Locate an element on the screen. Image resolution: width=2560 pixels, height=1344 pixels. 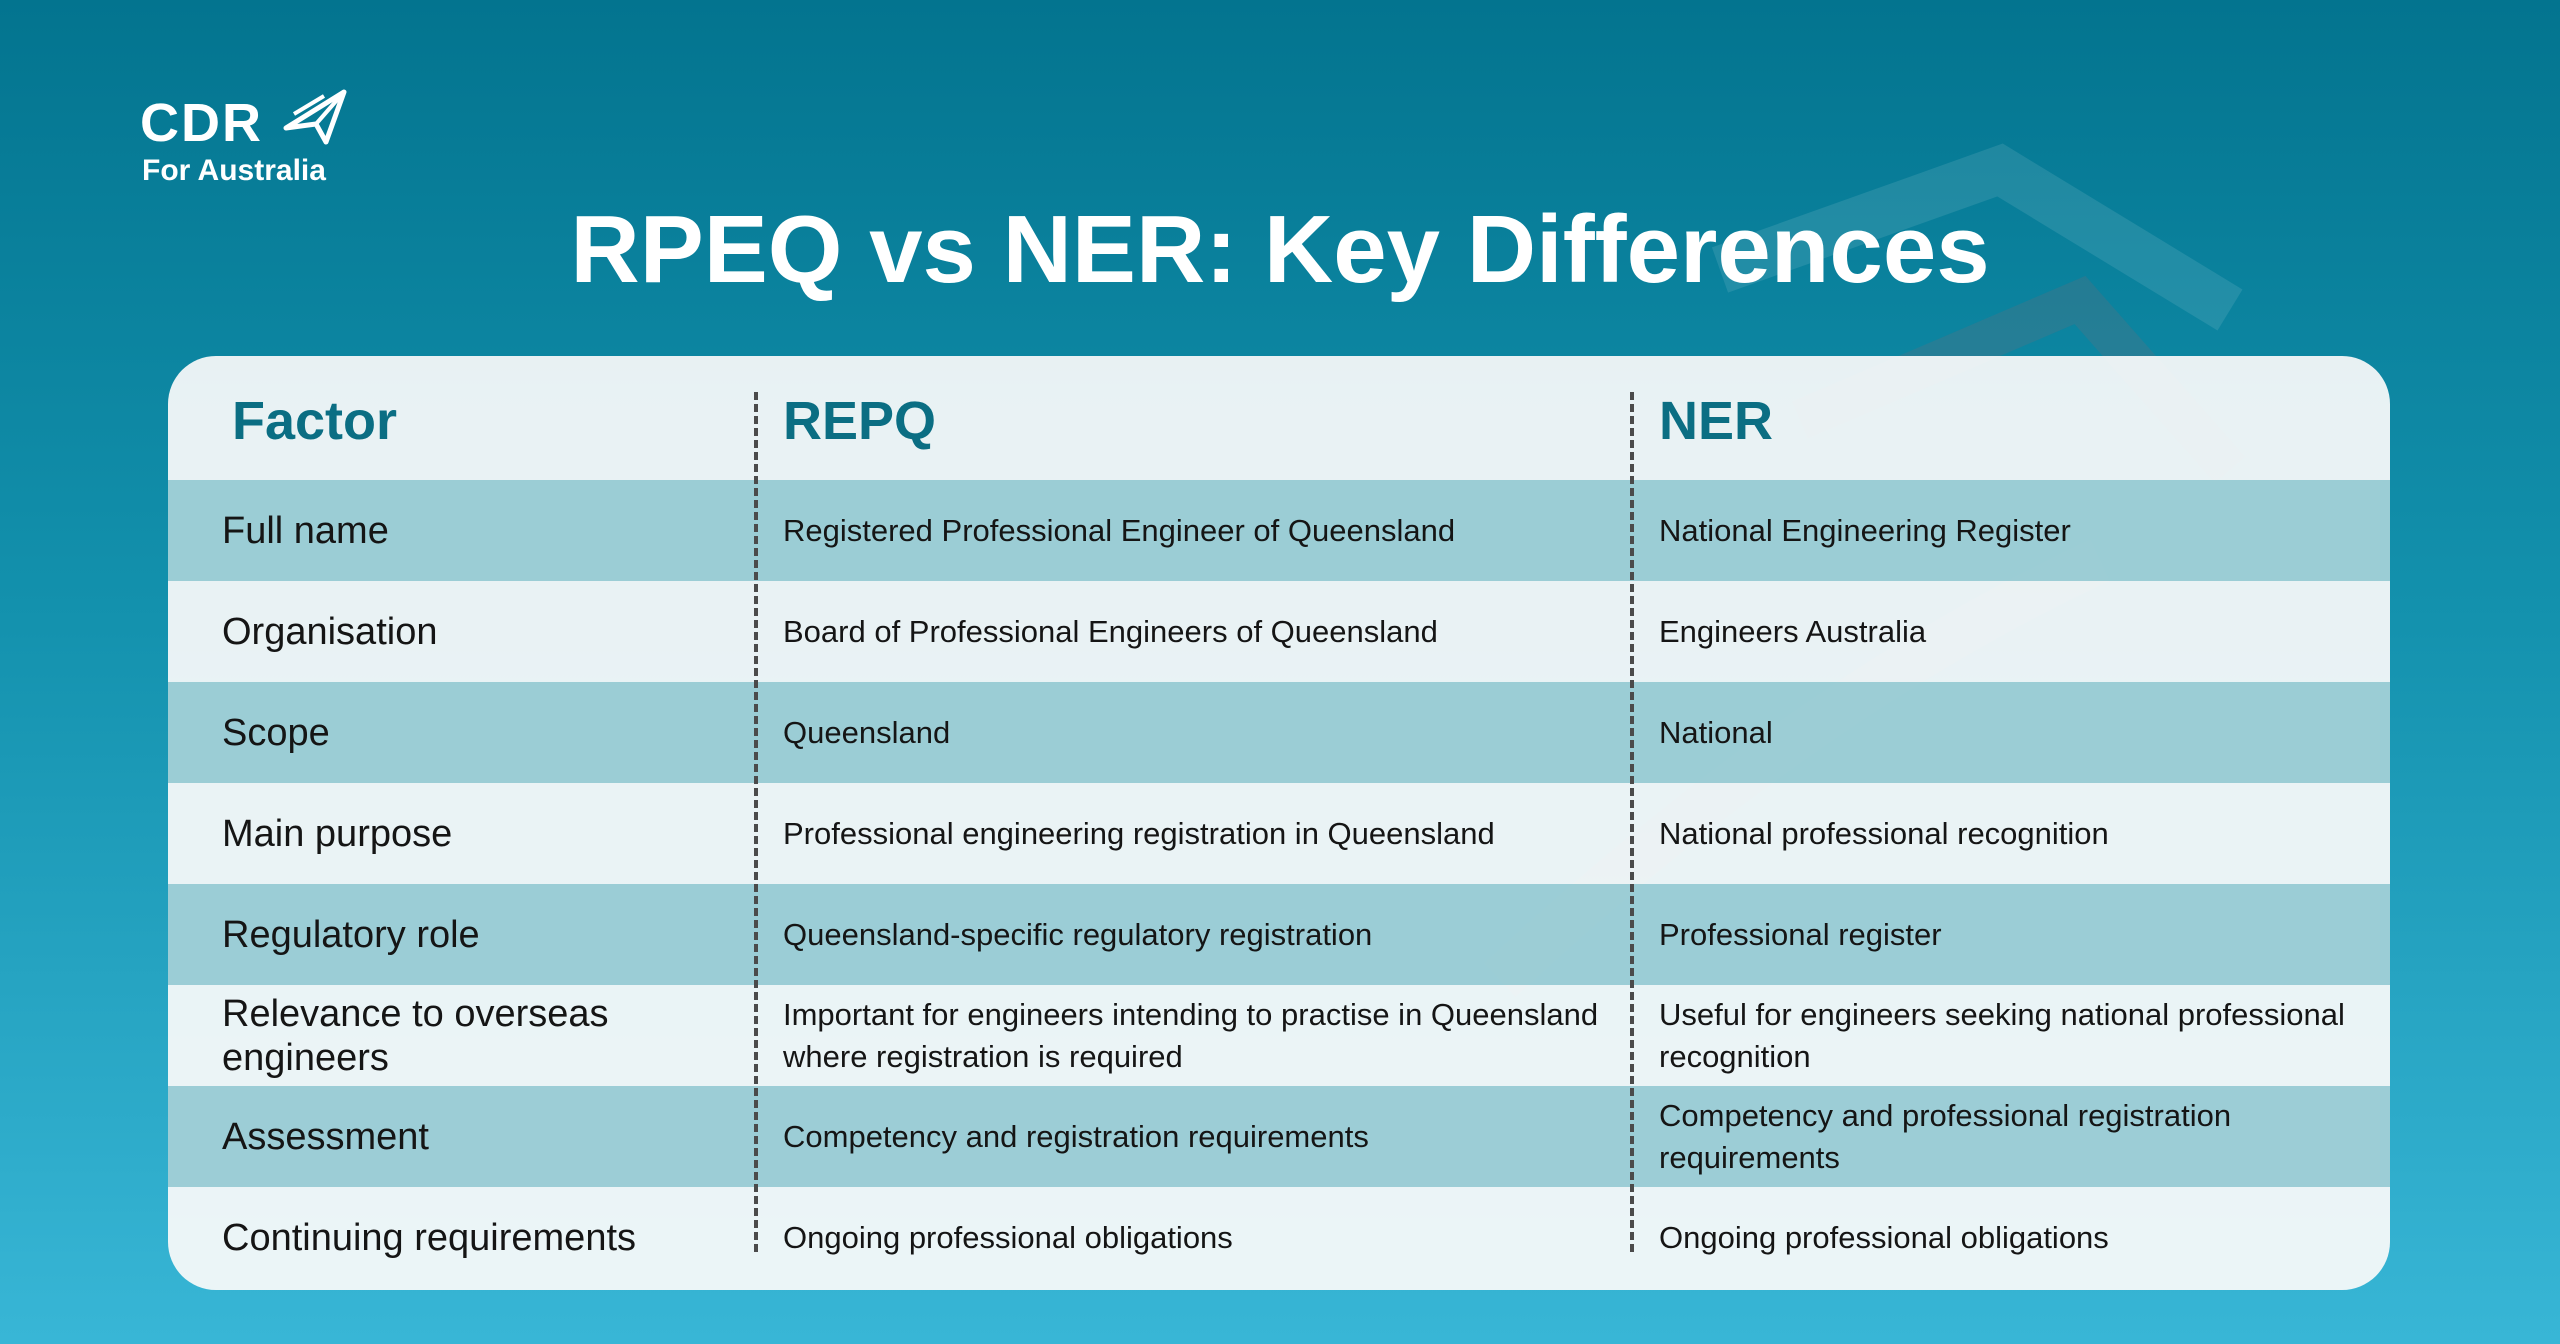
table-row: Scope Queensland National is located at coordinates (1279, 732).